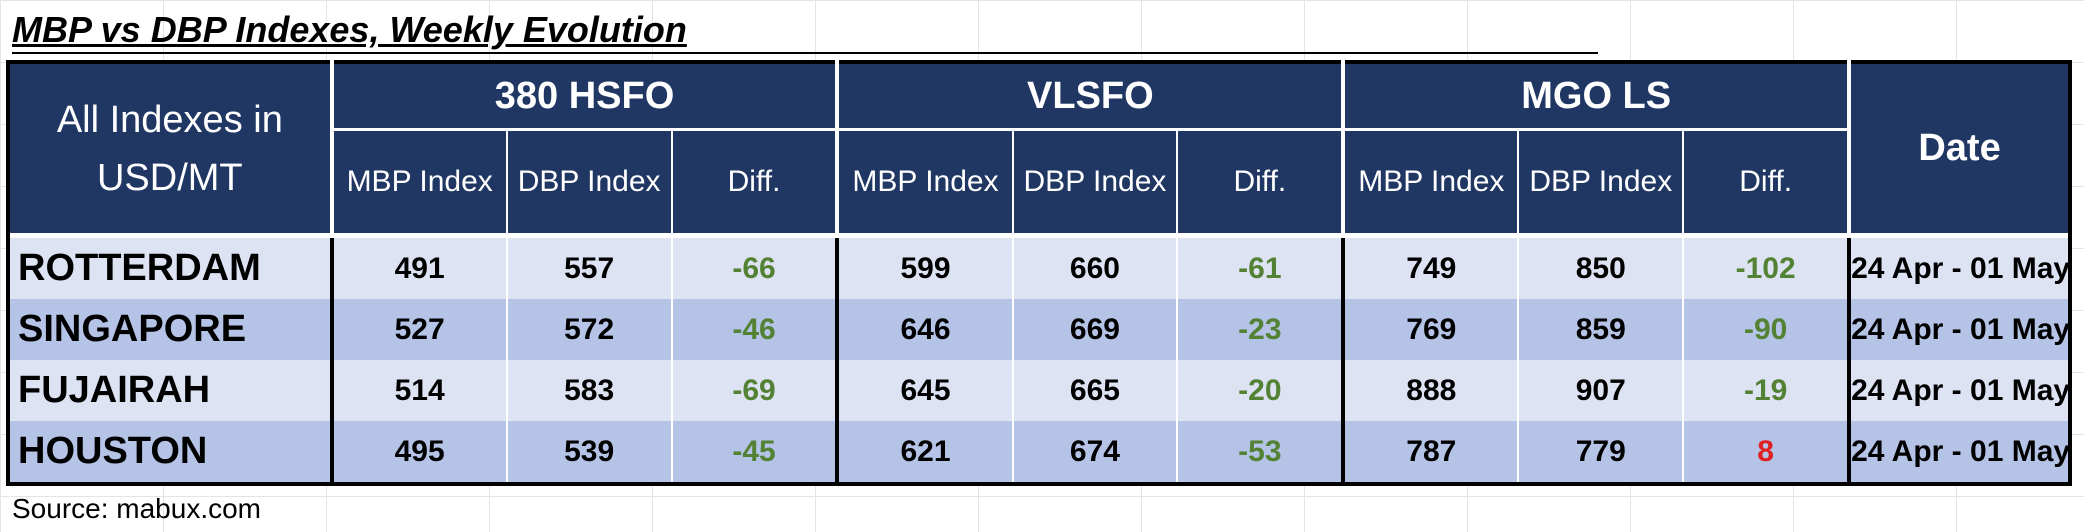  I want to click on vlsfo-mbp-value: 646, so click(925, 329).